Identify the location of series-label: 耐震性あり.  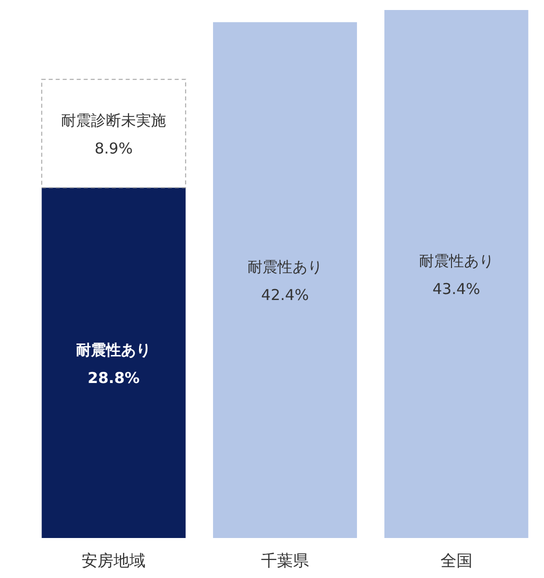
(285, 267).